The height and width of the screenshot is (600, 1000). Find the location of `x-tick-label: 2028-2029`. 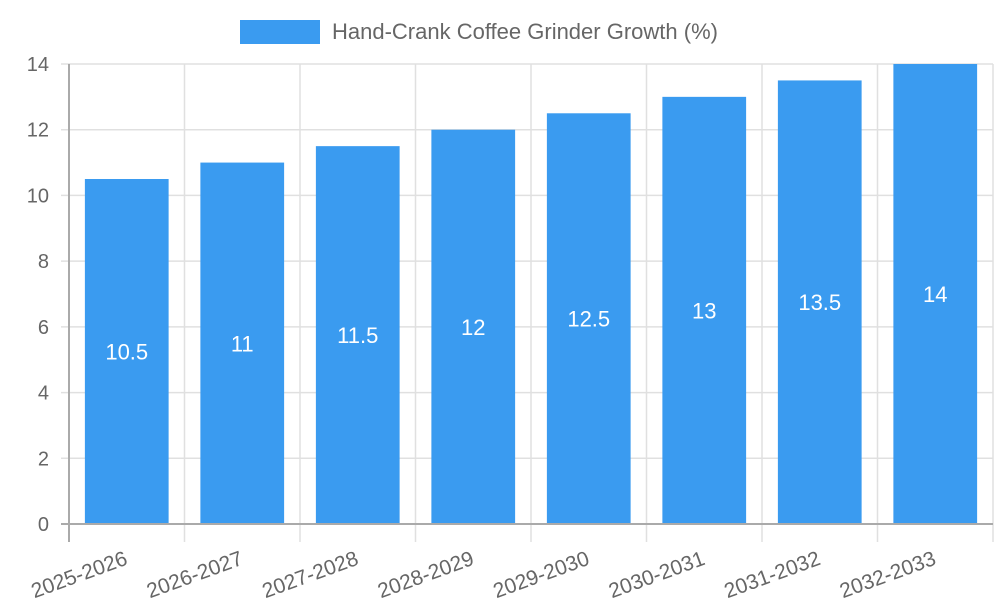

x-tick-label: 2028-2029 is located at coordinates (426, 573).